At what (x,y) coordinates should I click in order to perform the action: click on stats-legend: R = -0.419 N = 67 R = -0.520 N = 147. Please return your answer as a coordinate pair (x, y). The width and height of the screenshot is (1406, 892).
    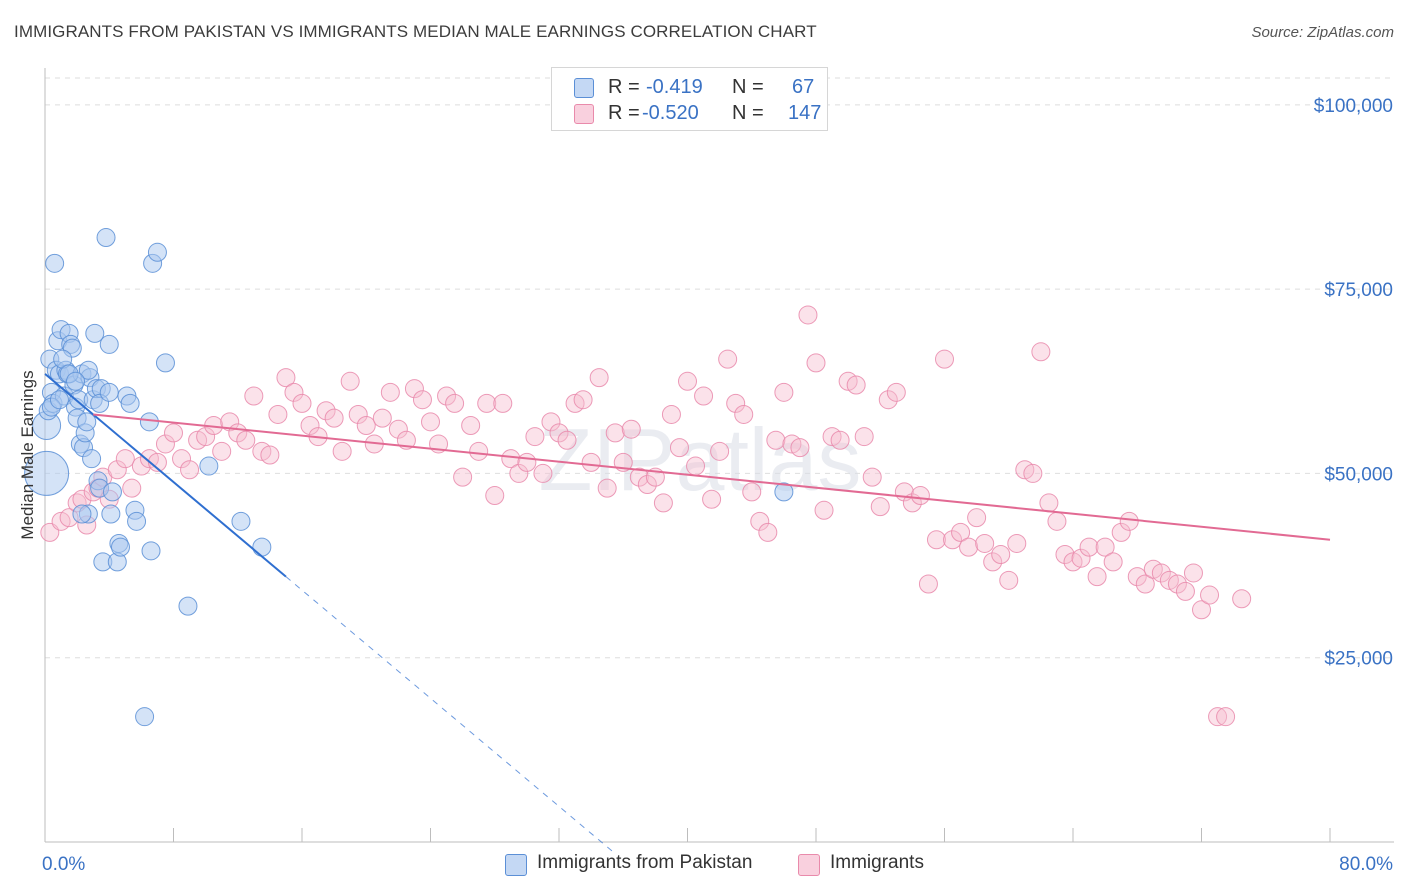
    Looking at the image, I should click on (689, 99).